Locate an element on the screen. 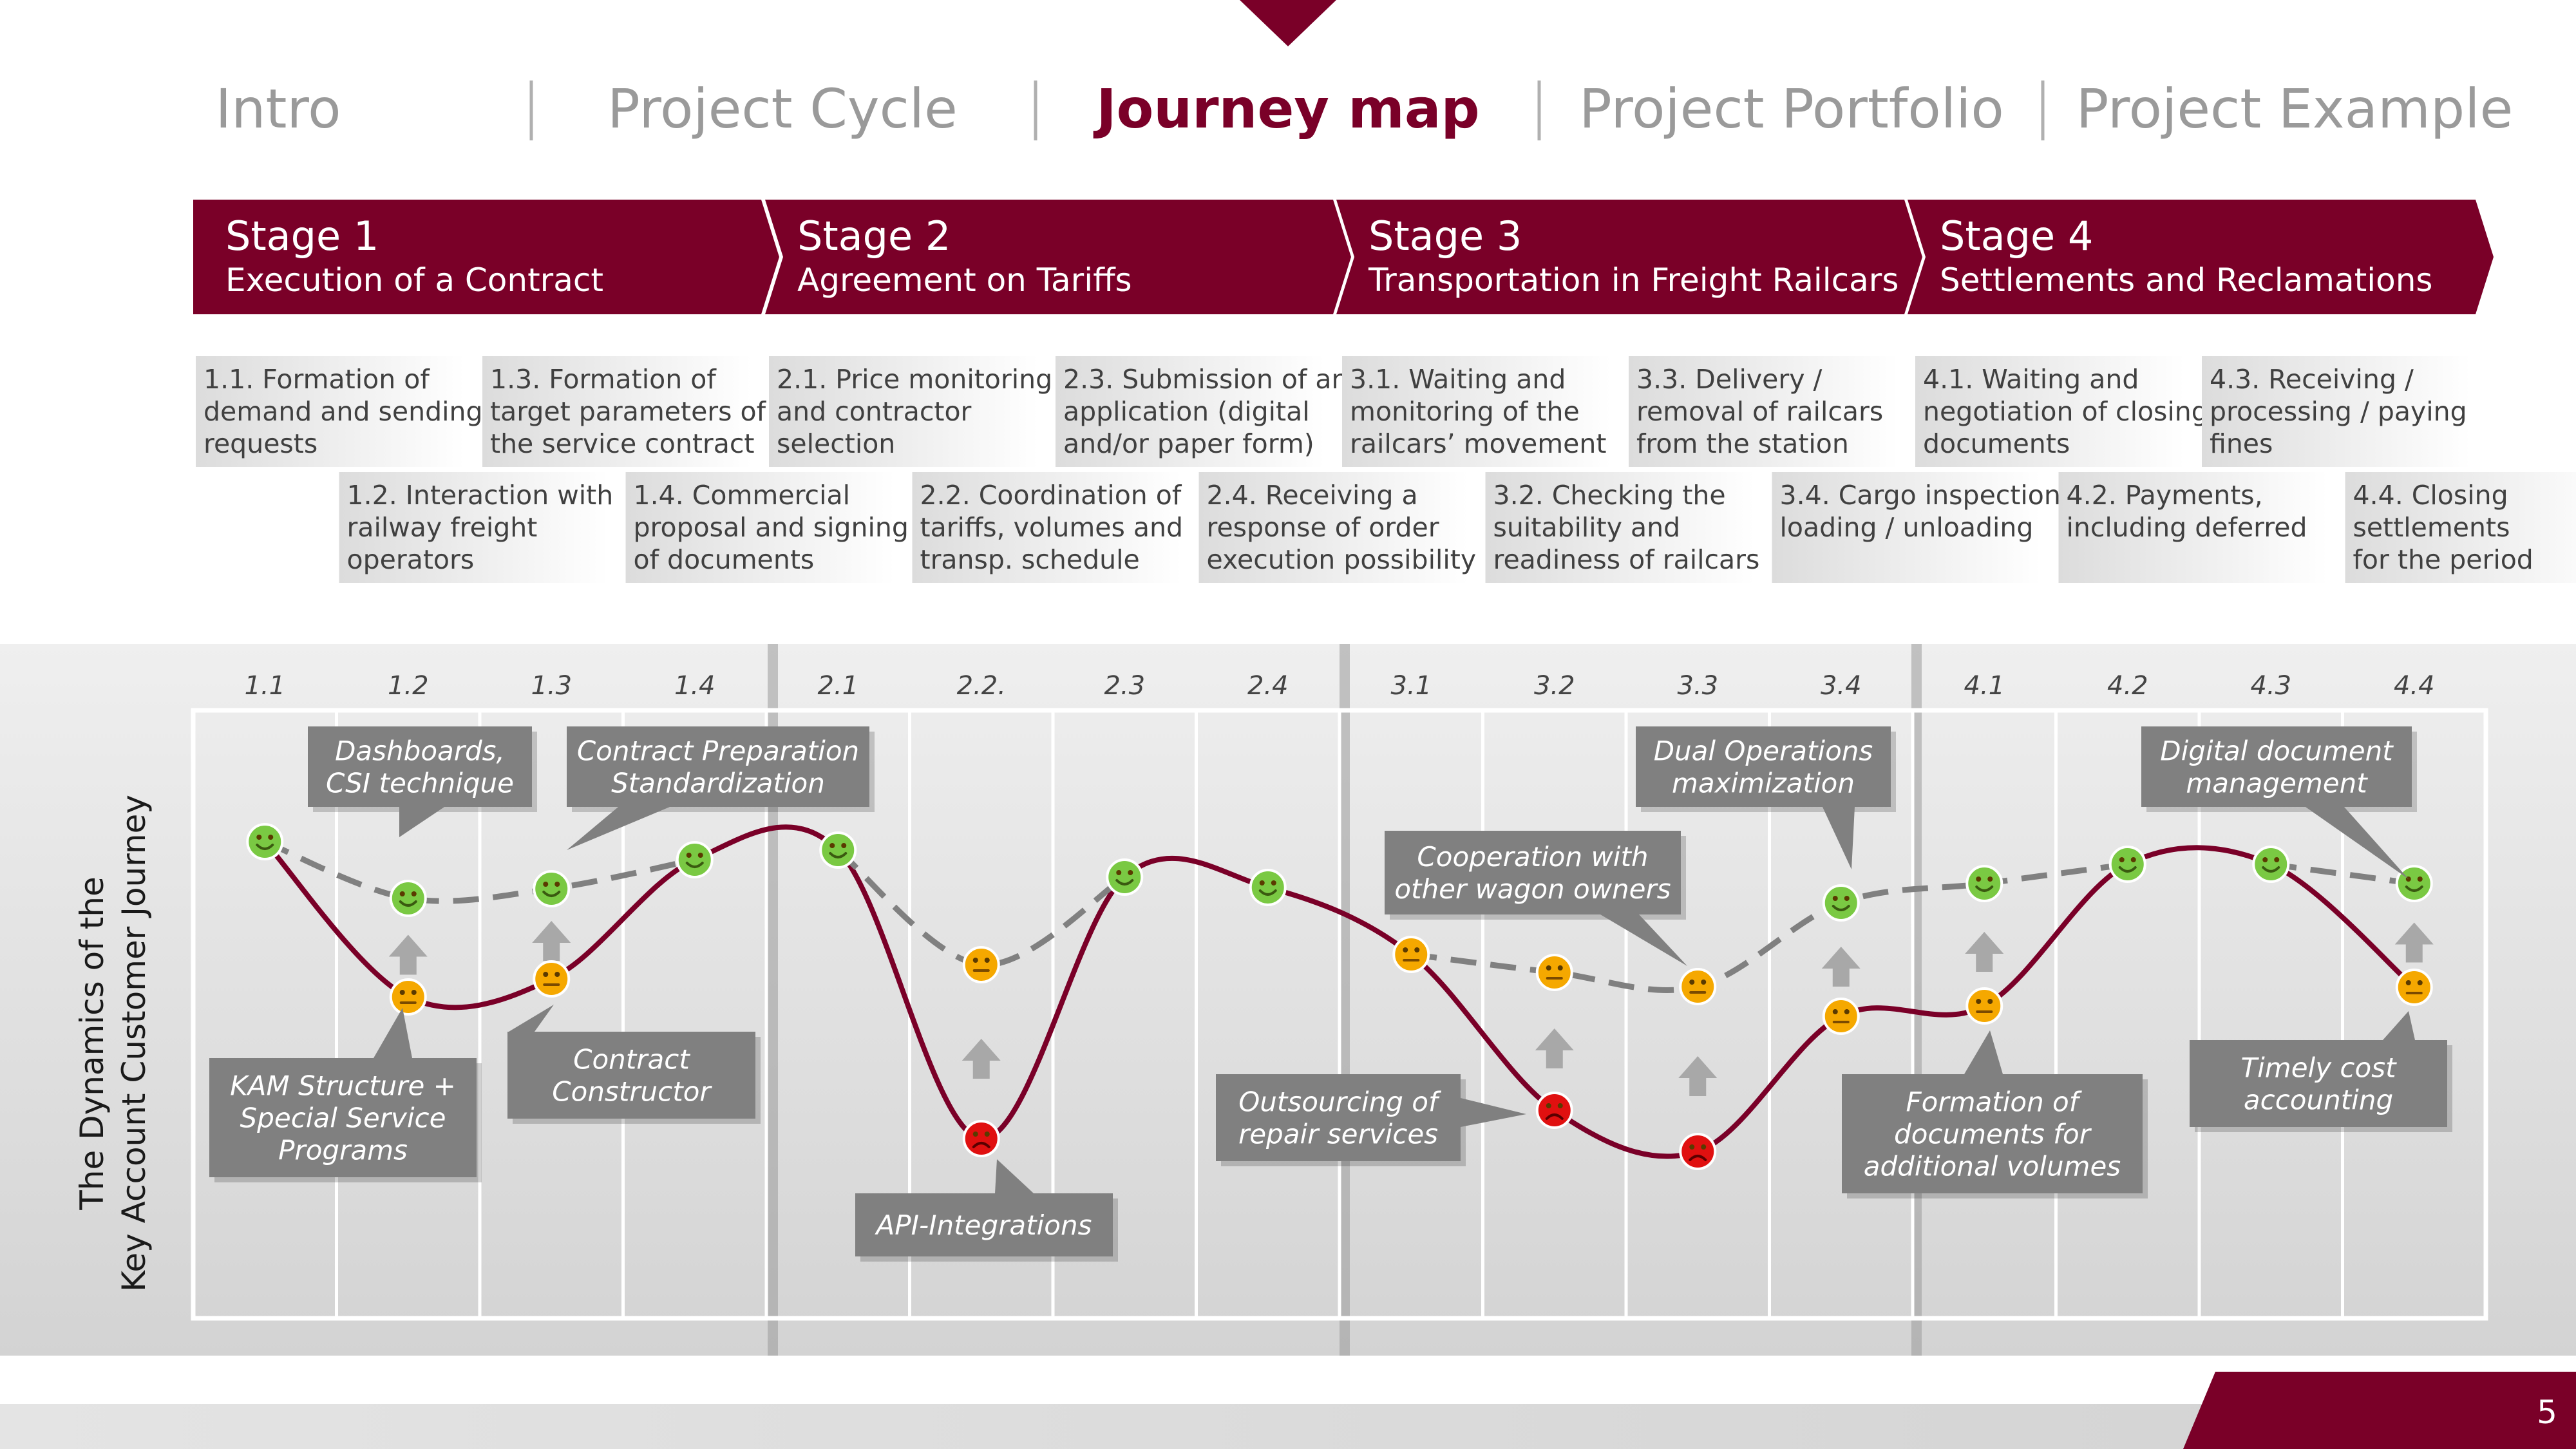 This screenshot has height=1449, width=2576. stage-subtitle: Execution of a Contract is located at coordinates (414, 280).